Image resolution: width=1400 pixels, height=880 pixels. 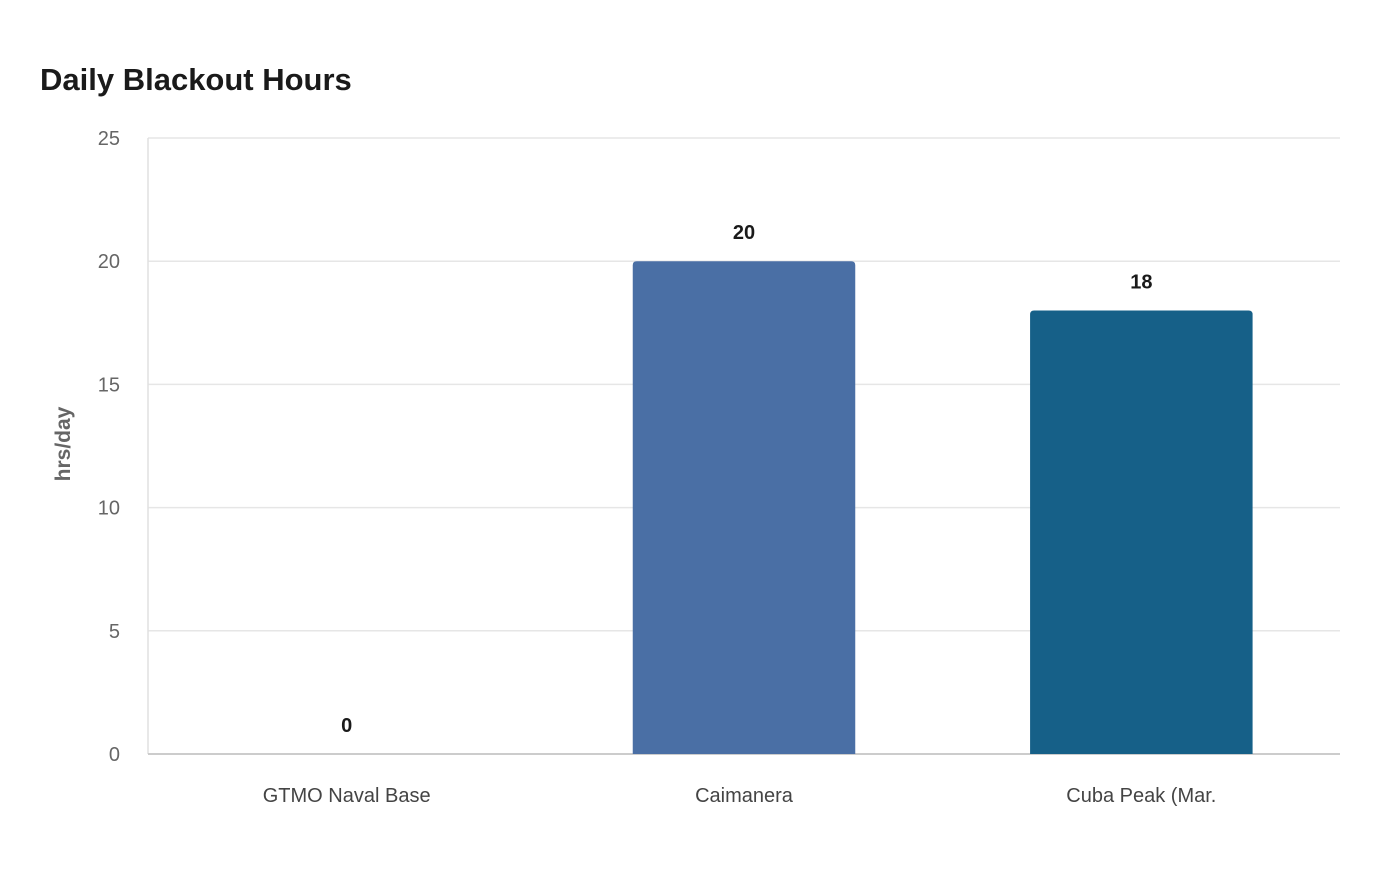 What do you see at coordinates (347, 796) in the screenshot?
I see `category-label: GTMO Naval Base` at bounding box center [347, 796].